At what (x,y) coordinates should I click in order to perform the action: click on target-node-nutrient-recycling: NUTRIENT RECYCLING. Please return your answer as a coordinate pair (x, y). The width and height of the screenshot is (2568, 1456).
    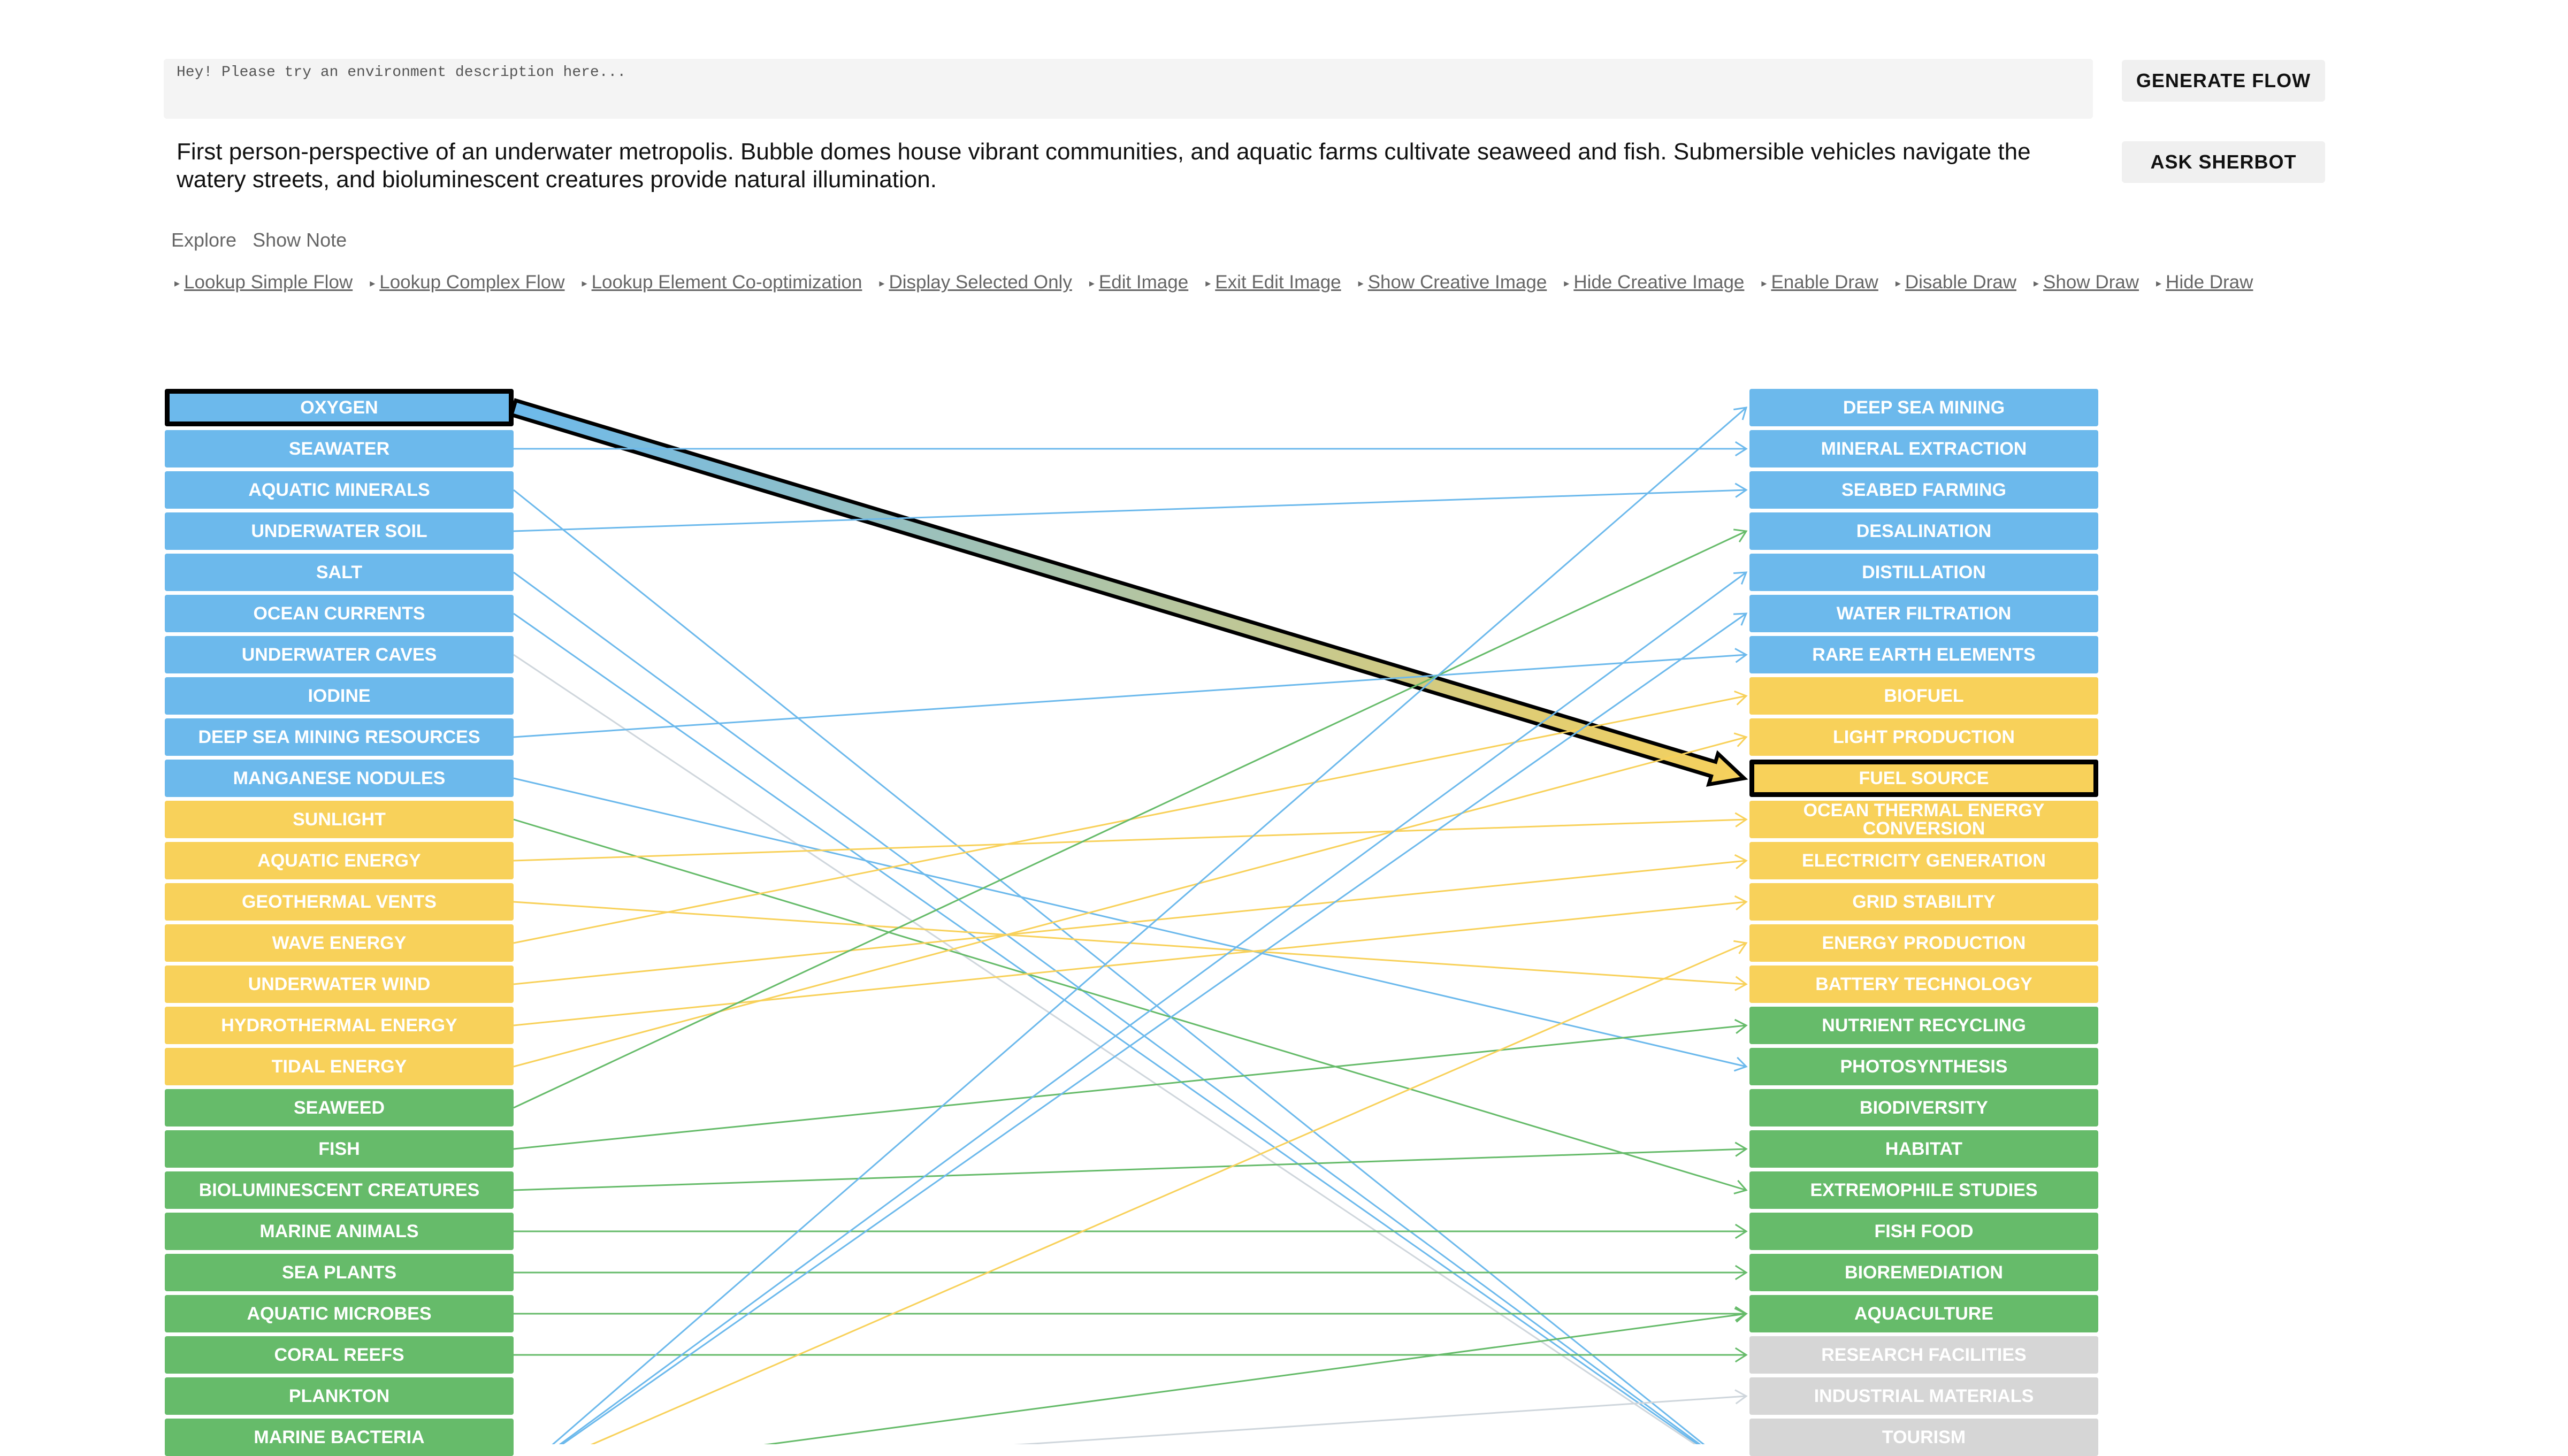
    Looking at the image, I should click on (1924, 1025).